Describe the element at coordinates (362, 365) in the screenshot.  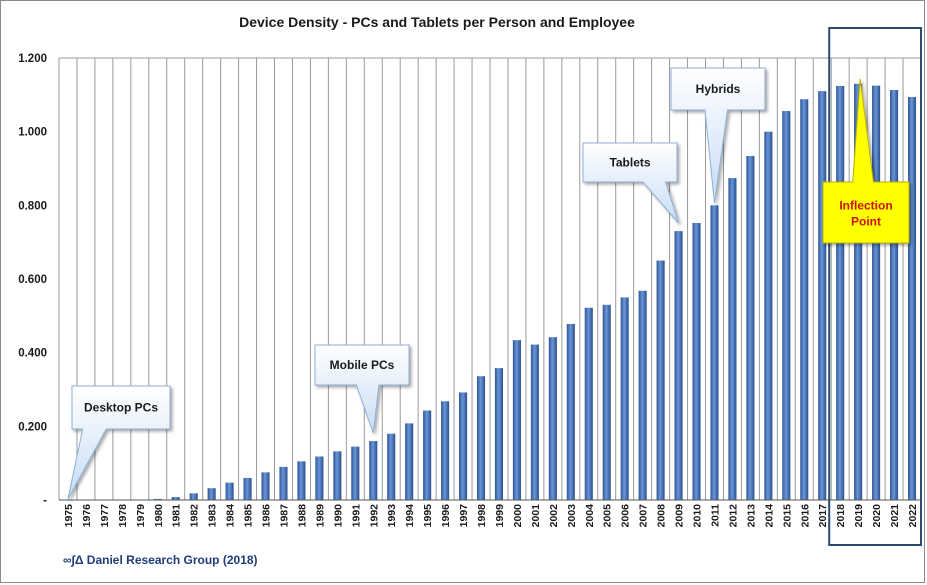
I see `callout-label: Mobile PCs` at that location.